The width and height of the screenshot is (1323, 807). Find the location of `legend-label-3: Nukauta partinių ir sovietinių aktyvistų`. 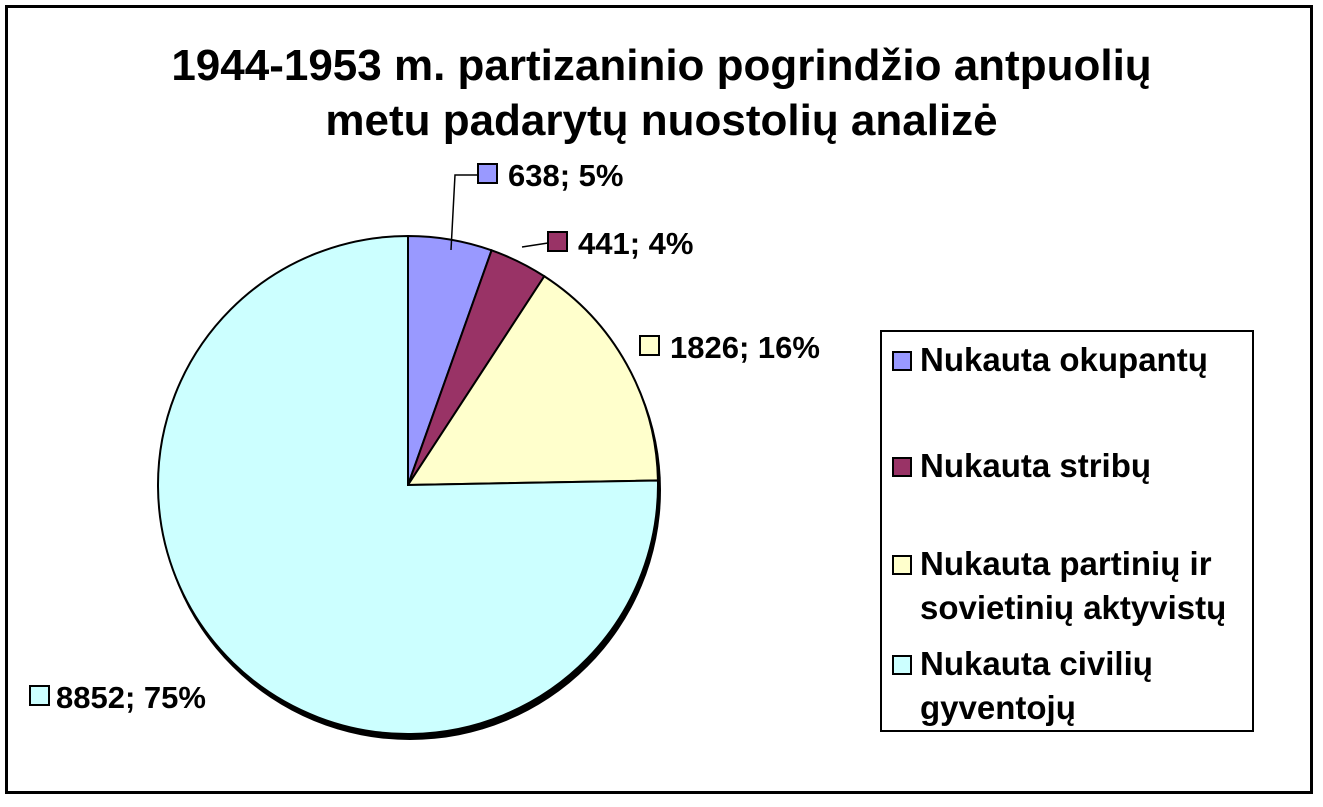

legend-label-3: Nukauta partinių ir sovietinių aktyvistų is located at coordinates (1085, 586).